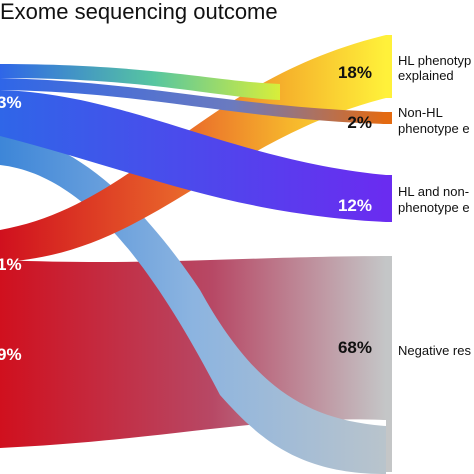 The image size is (474, 474). I want to click on target-label-hl-and-non-hl-line2: phenotype e, so click(434, 207).